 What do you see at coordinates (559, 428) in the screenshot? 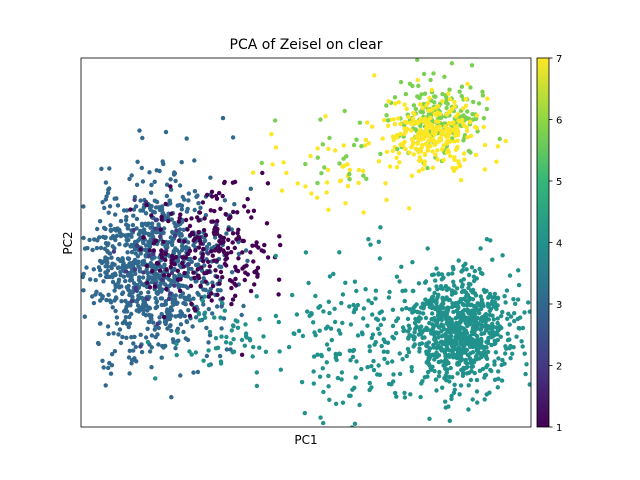
I see `colorbar-tick-label: 1` at bounding box center [559, 428].